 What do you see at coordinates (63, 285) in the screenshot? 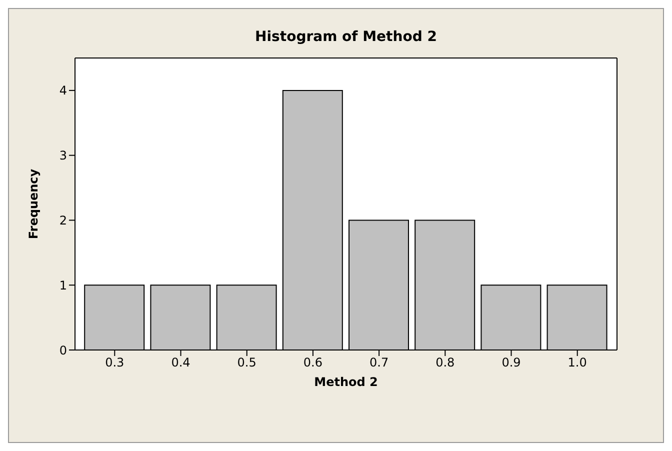
I see `y-tick-label: 1` at bounding box center [63, 285].